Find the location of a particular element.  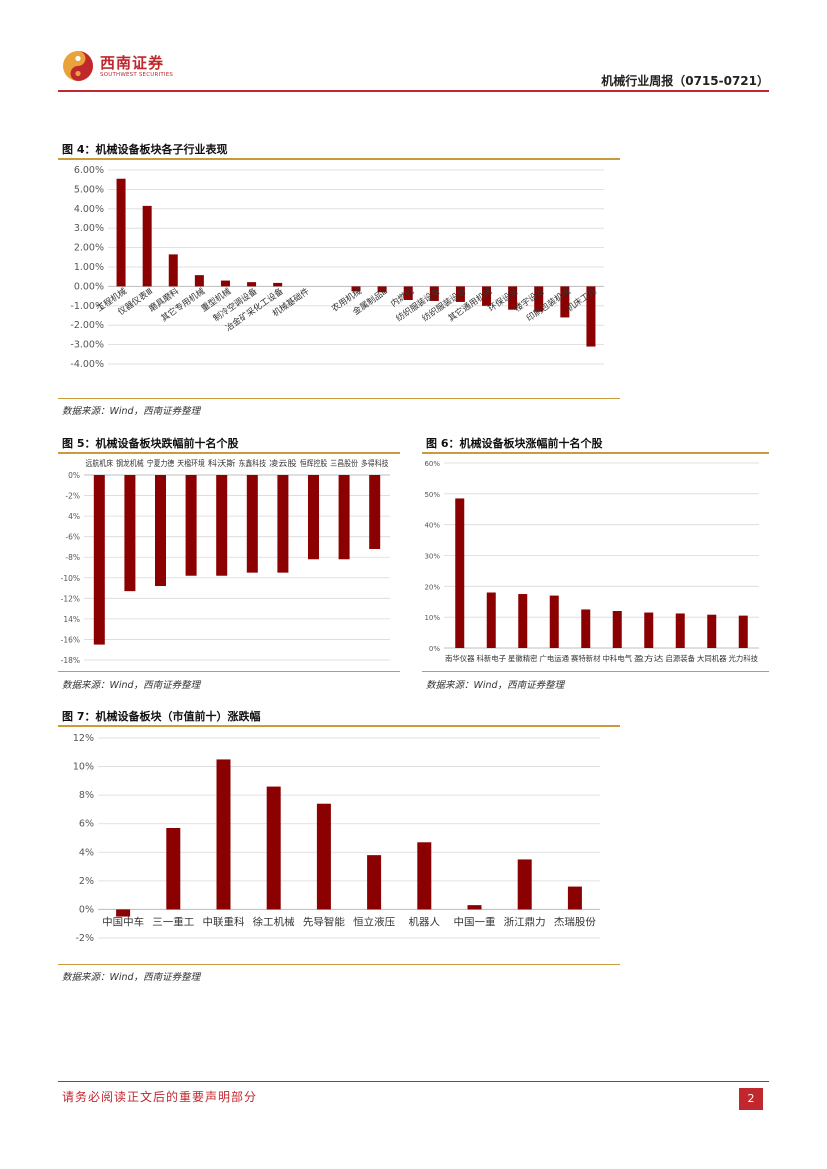

x-category-label: 科新电子 is located at coordinates (492, 658).